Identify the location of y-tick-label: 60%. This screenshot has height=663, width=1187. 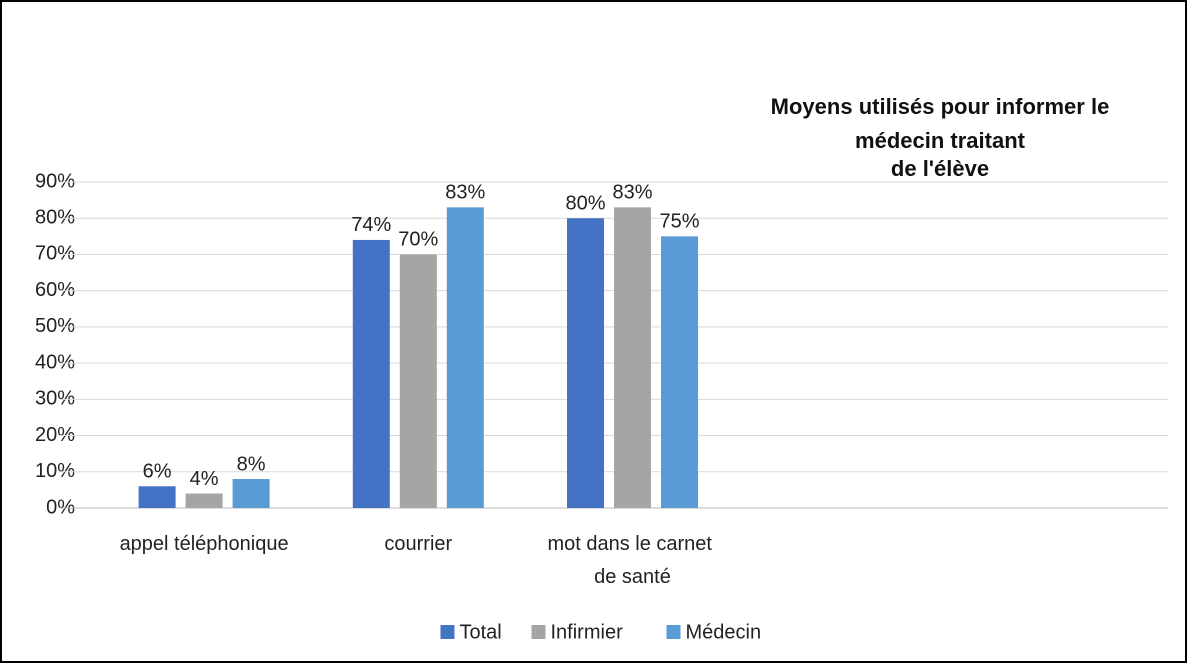
(55, 290).